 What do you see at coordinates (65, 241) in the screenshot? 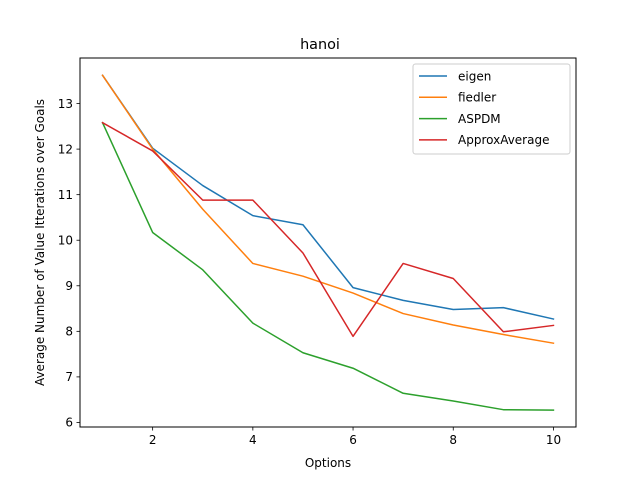
I see `y-tick-label: 10` at bounding box center [65, 241].